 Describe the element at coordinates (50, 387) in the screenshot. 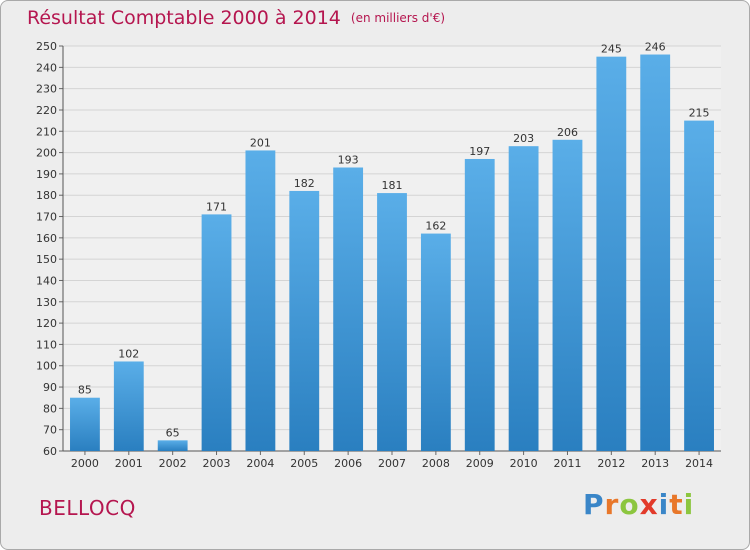

I see `y-tick-label: 90` at that location.